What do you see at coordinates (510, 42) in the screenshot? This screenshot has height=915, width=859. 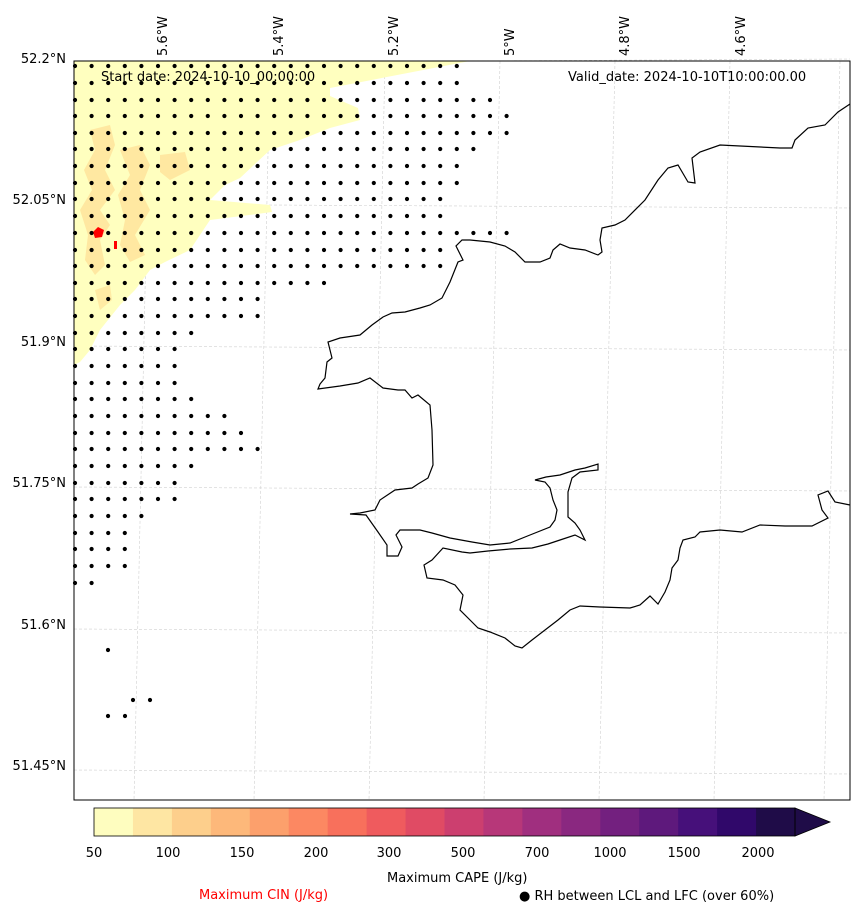 I see `lon-label: 5°W` at bounding box center [510, 42].